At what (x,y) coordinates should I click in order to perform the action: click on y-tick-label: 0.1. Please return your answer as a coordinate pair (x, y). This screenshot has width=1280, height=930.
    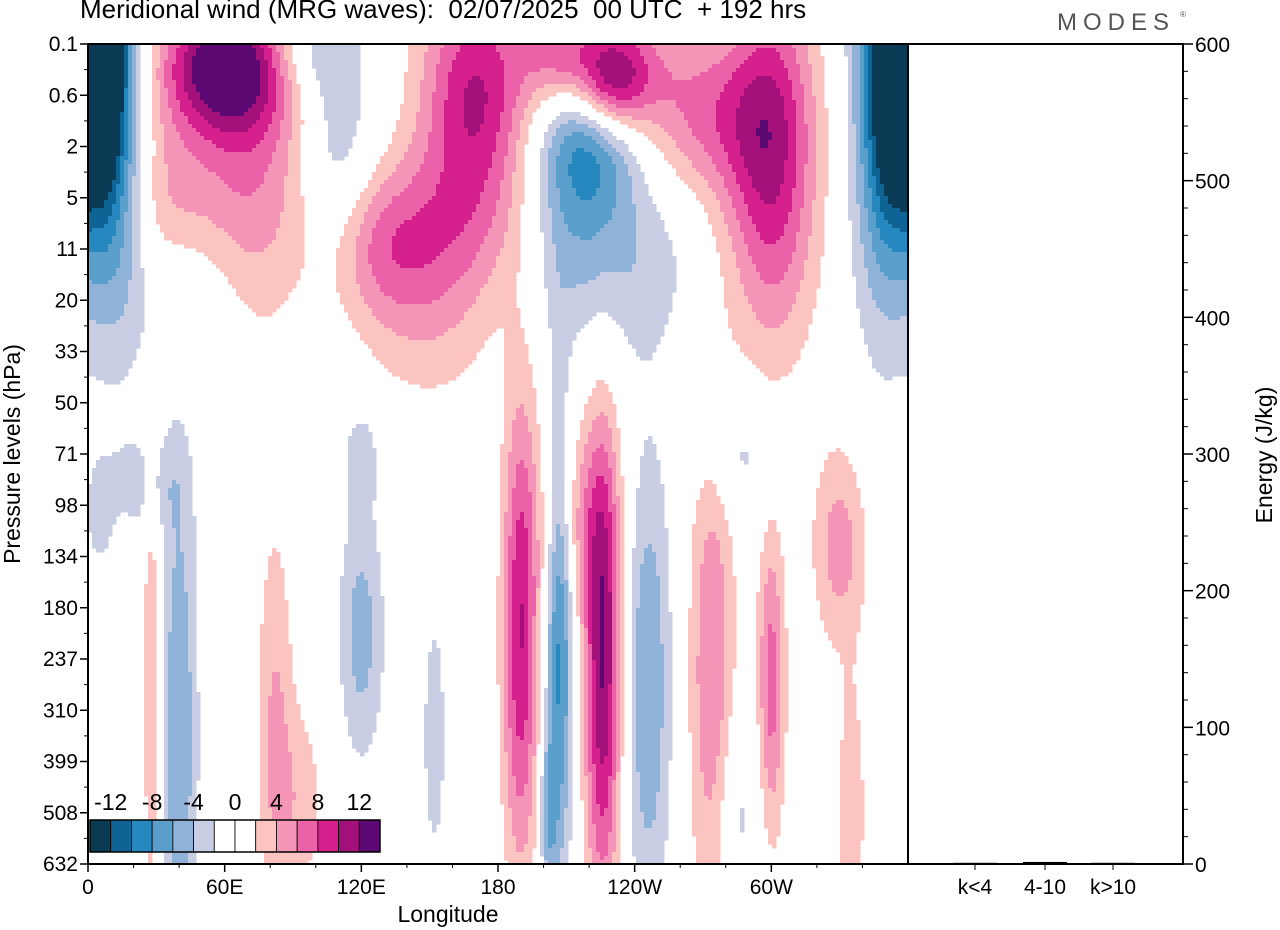
    Looking at the image, I should click on (63, 44).